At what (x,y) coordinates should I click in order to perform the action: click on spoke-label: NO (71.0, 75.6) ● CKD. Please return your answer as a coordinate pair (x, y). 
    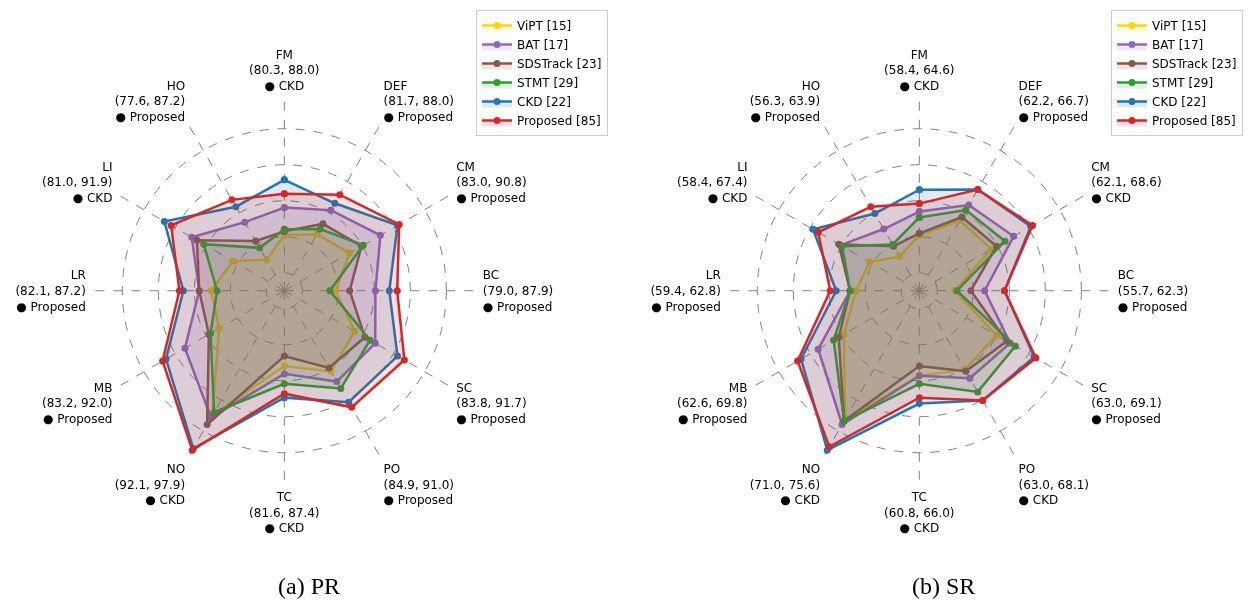
    Looking at the image, I should click on (785, 485).